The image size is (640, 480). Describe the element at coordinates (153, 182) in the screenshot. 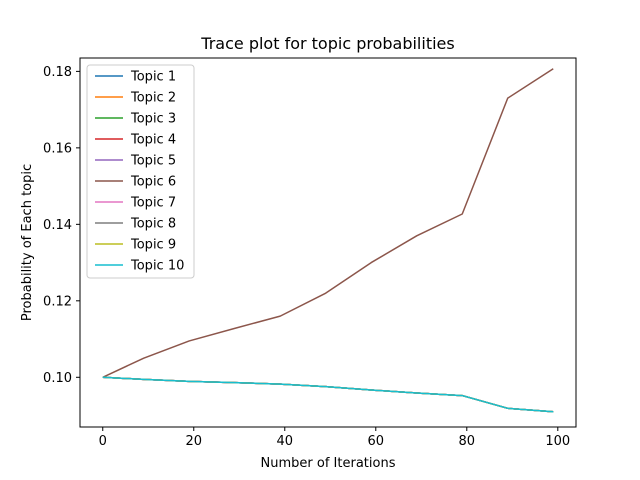

I see `legend-label-topic-6: Topic 6` at that location.